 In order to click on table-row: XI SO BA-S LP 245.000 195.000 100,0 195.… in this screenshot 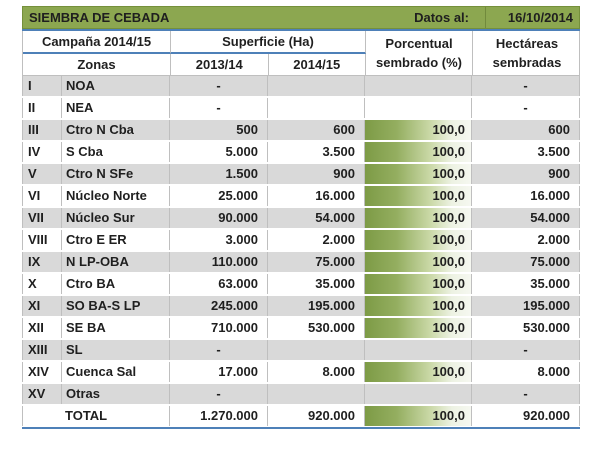, I will do `click(301, 305)`.